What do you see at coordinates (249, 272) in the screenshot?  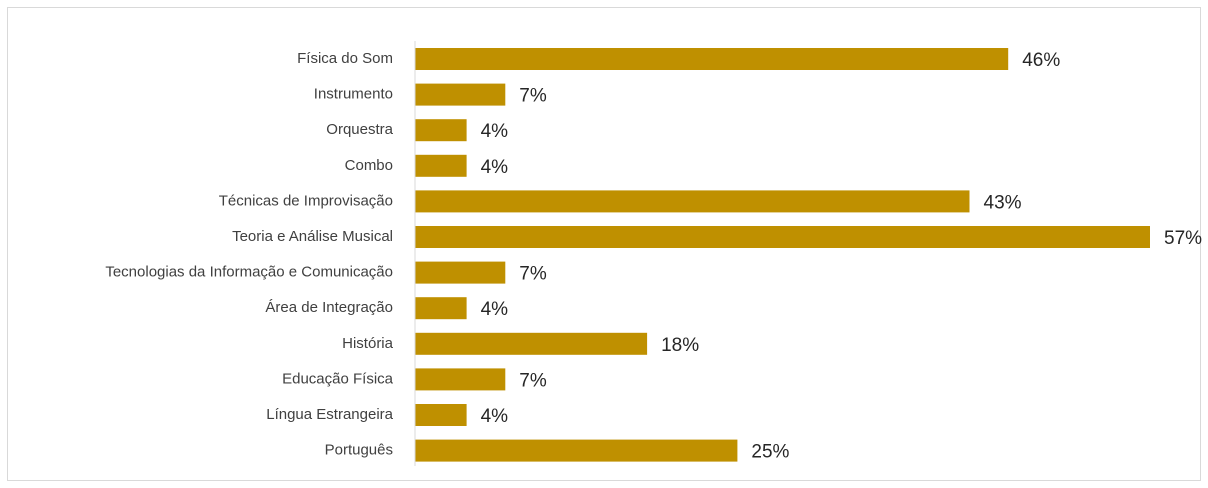 I see `category-label: Tecnologias da Informação e Comunicação` at bounding box center [249, 272].